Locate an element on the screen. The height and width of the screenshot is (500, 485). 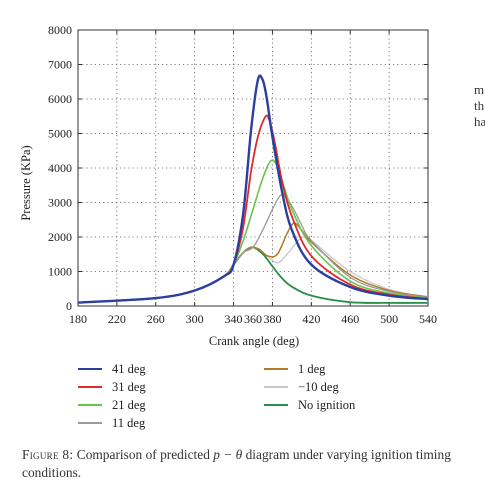
x-tick-label: 340 is located at coordinates (234, 319).